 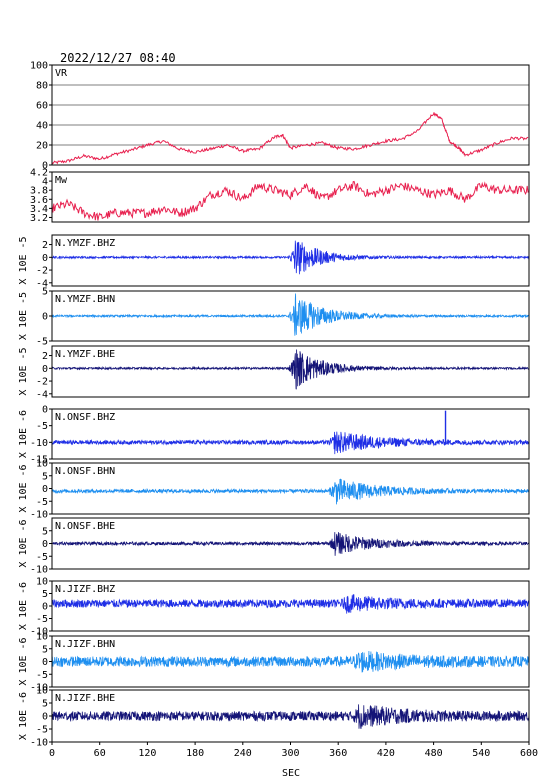 I want to click on y-tick-label: 20, so click(x=42, y=146).